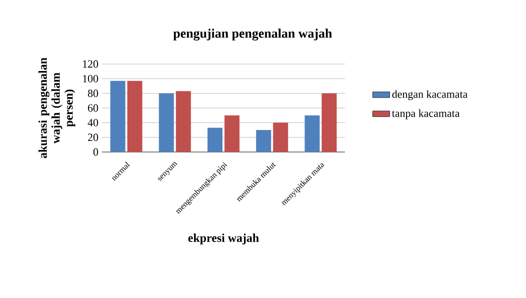 The width and height of the screenshot is (526, 298). I want to click on legend-label: dengan kacamata, so click(430, 95).